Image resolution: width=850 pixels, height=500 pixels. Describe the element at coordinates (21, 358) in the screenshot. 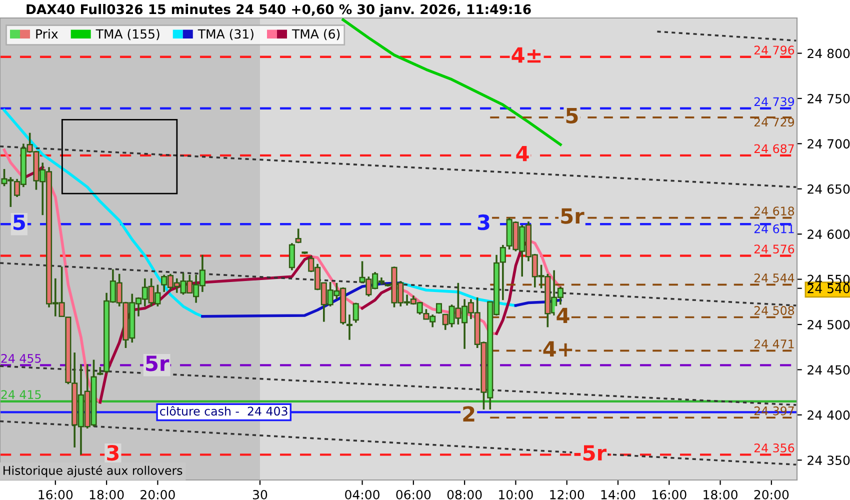

I see `annotation: 24 455` at that location.